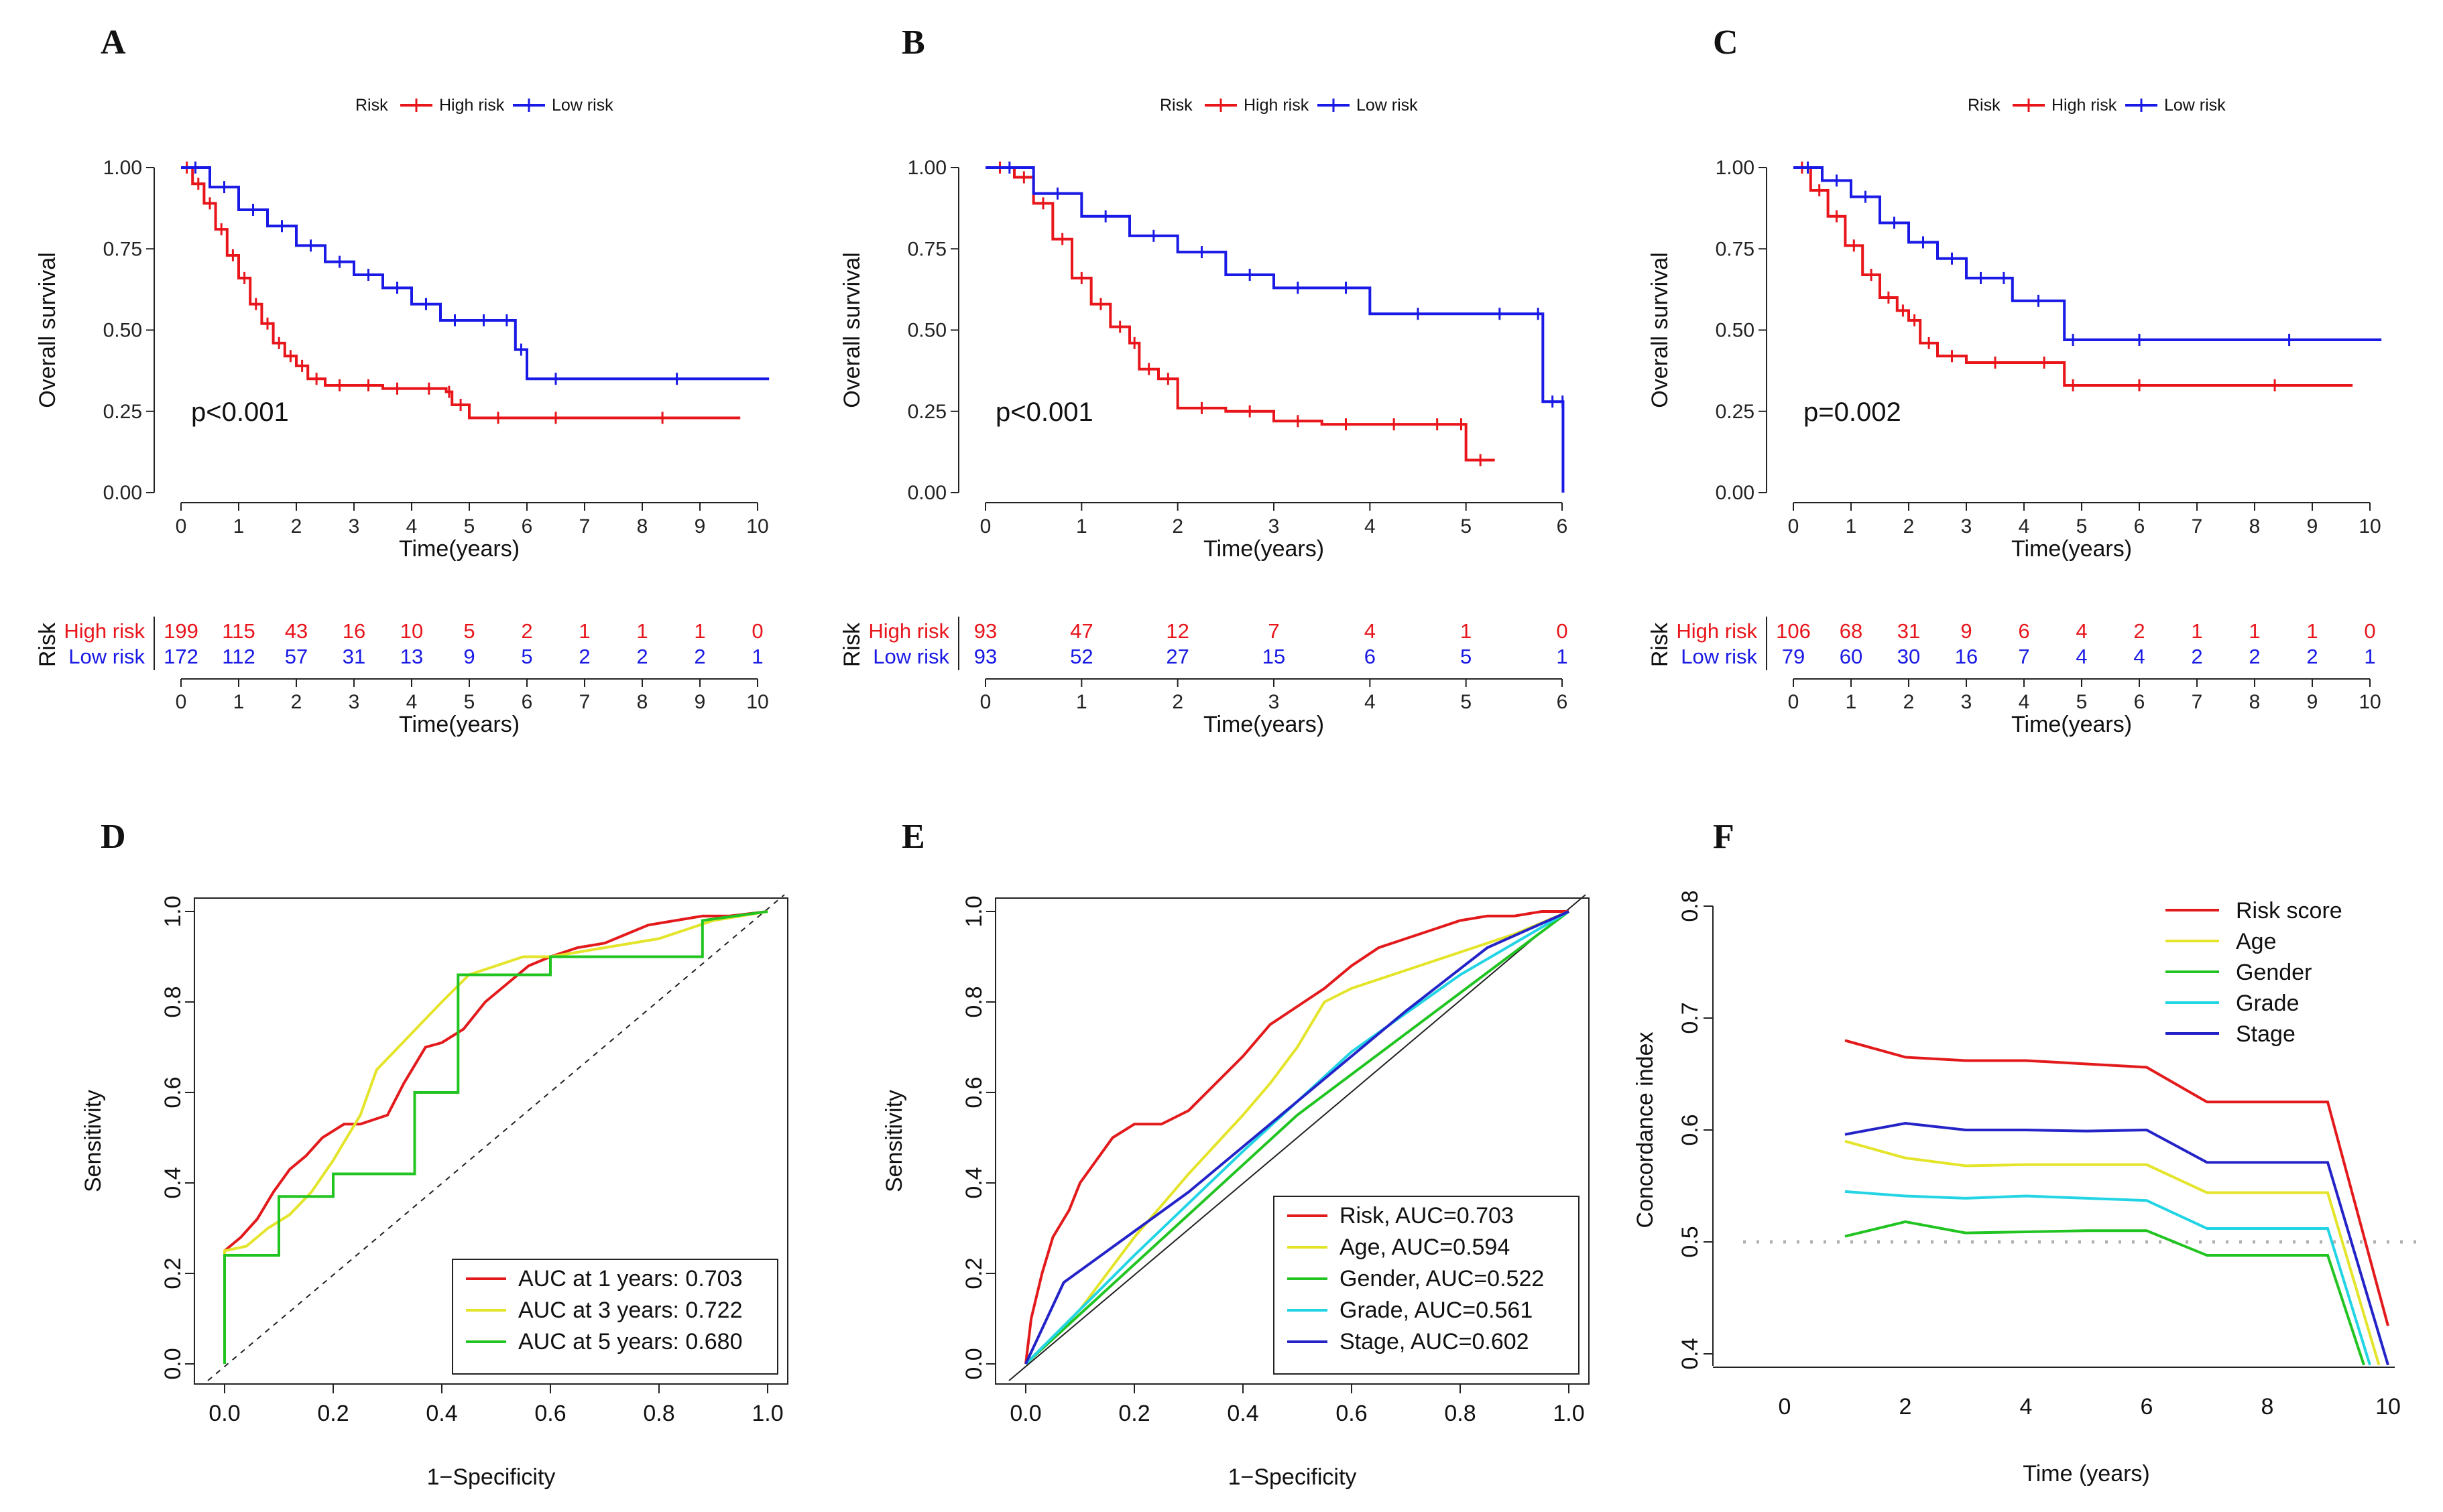 The width and height of the screenshot is (2443, 1512). I want to click on table-low-count: 6, so click(1370, 656).